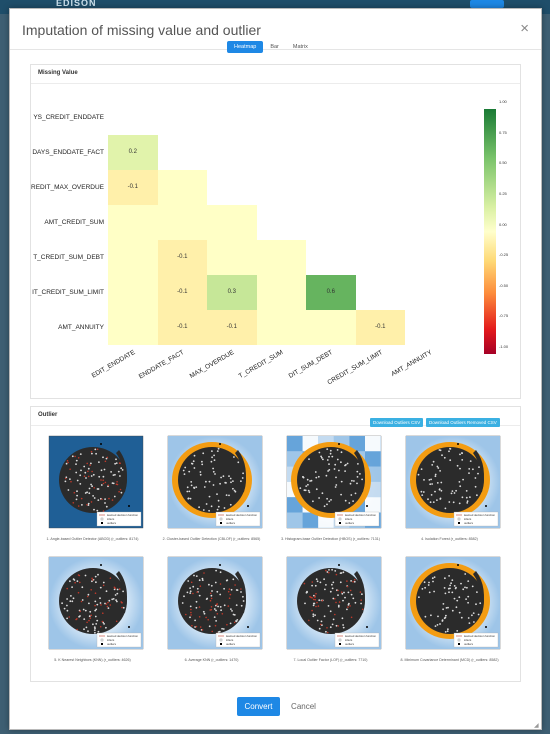 The width and height of the screenshot is (550, 734). What do you see at coordinates (48, 415) in the screenshot?
I see `outlier-title: Outlier` at bounding box center [48, 415].